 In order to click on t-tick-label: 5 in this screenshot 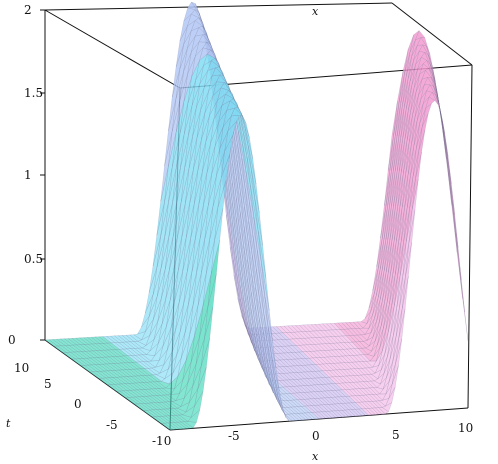, I will do `click(48, 384)`.